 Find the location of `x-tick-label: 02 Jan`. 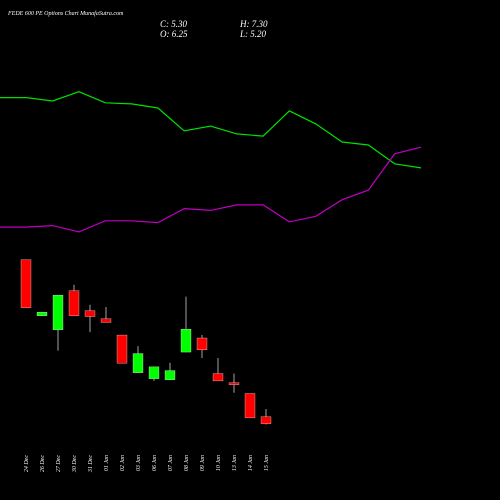

x-tick-label: 02 Jan is located at coordinates (123, 463).